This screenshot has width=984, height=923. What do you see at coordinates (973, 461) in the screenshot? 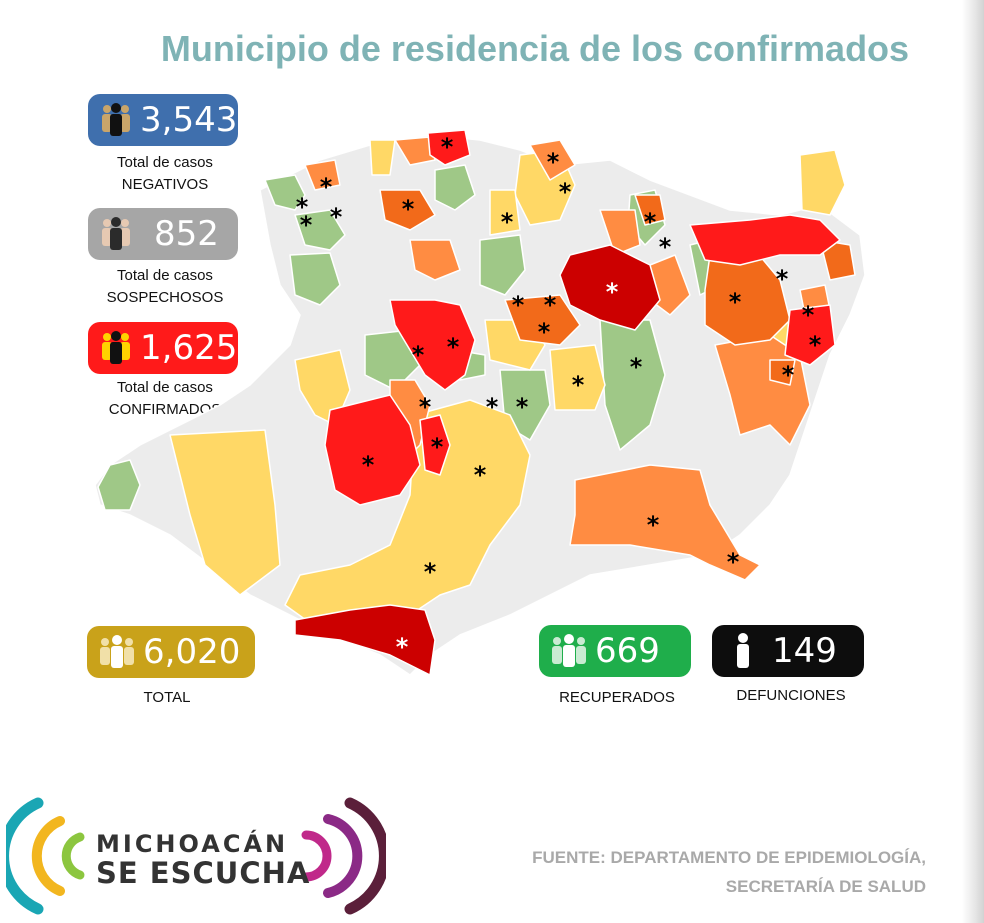
I see `page-edge-shadow` at bounding box center [973, 461].